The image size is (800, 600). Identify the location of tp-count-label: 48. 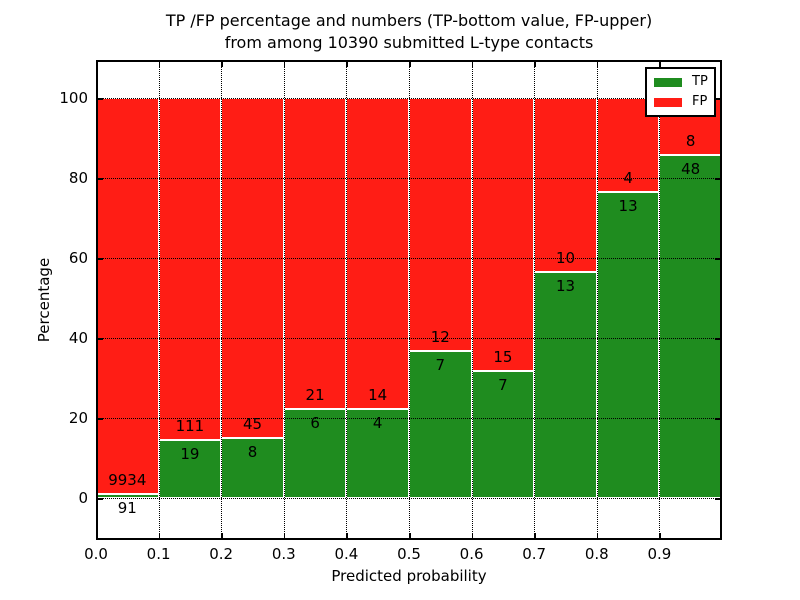
(691, 169).